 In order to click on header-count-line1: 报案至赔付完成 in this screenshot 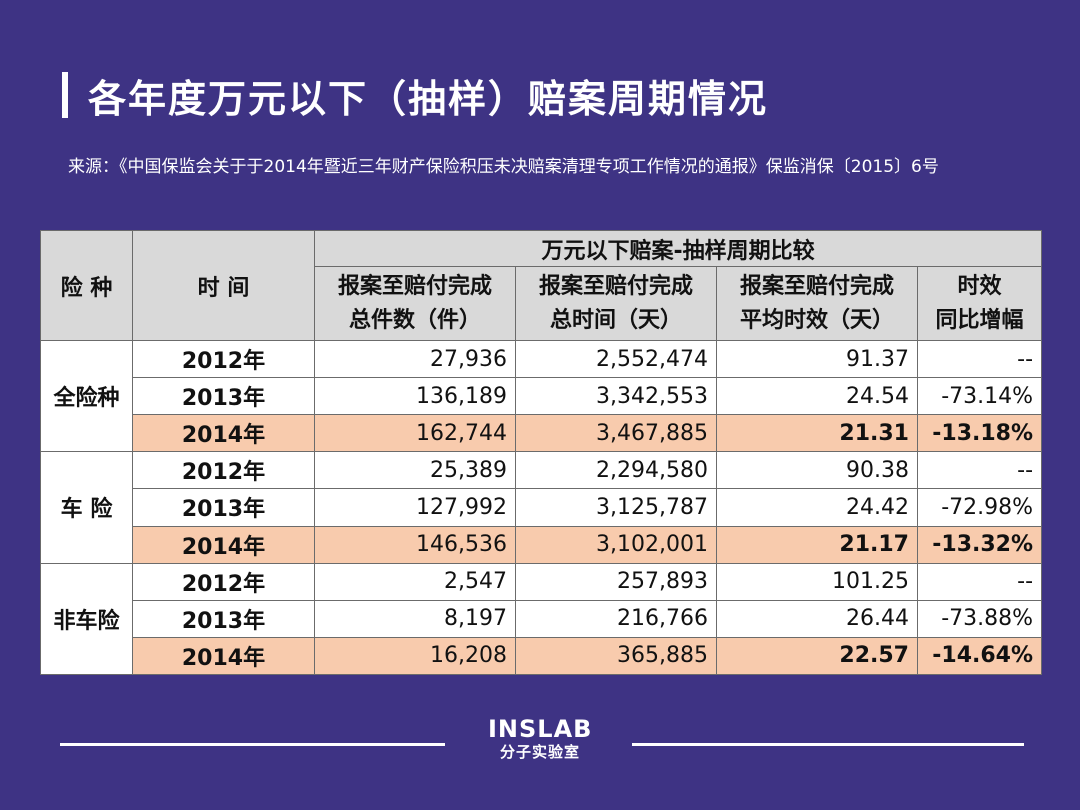, I will do `click(414, 286)`.